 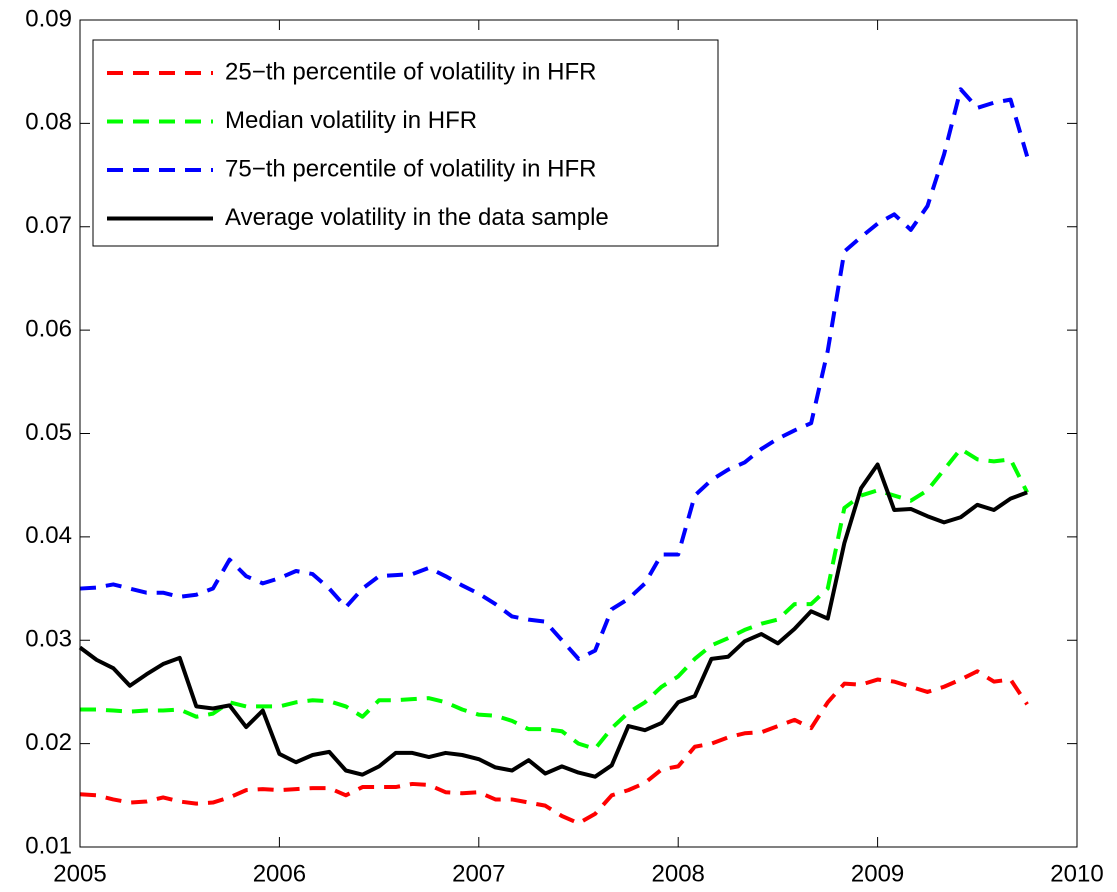 What do you see at coordinates (279, 873) in the screenshot?
I see `x-tick-label: 2006` at bounding box center [279, 873].